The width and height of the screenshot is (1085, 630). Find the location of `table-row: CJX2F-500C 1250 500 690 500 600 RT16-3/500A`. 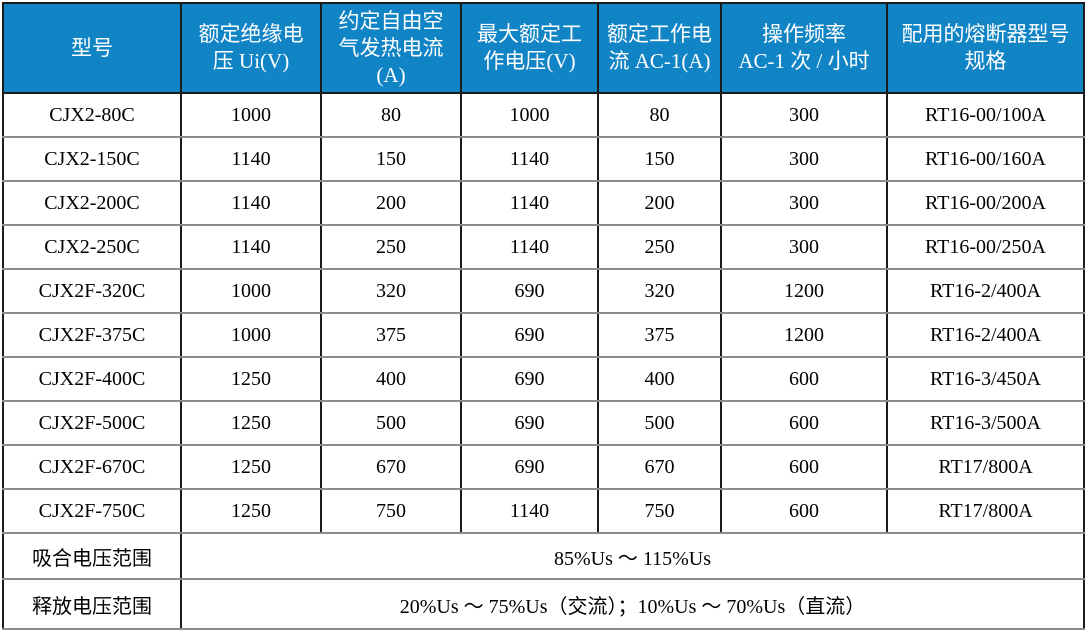

table-row: CJX2F-500C 1250 500 690 500 600 RT16-3/500A is located at coordinates (543, 423).